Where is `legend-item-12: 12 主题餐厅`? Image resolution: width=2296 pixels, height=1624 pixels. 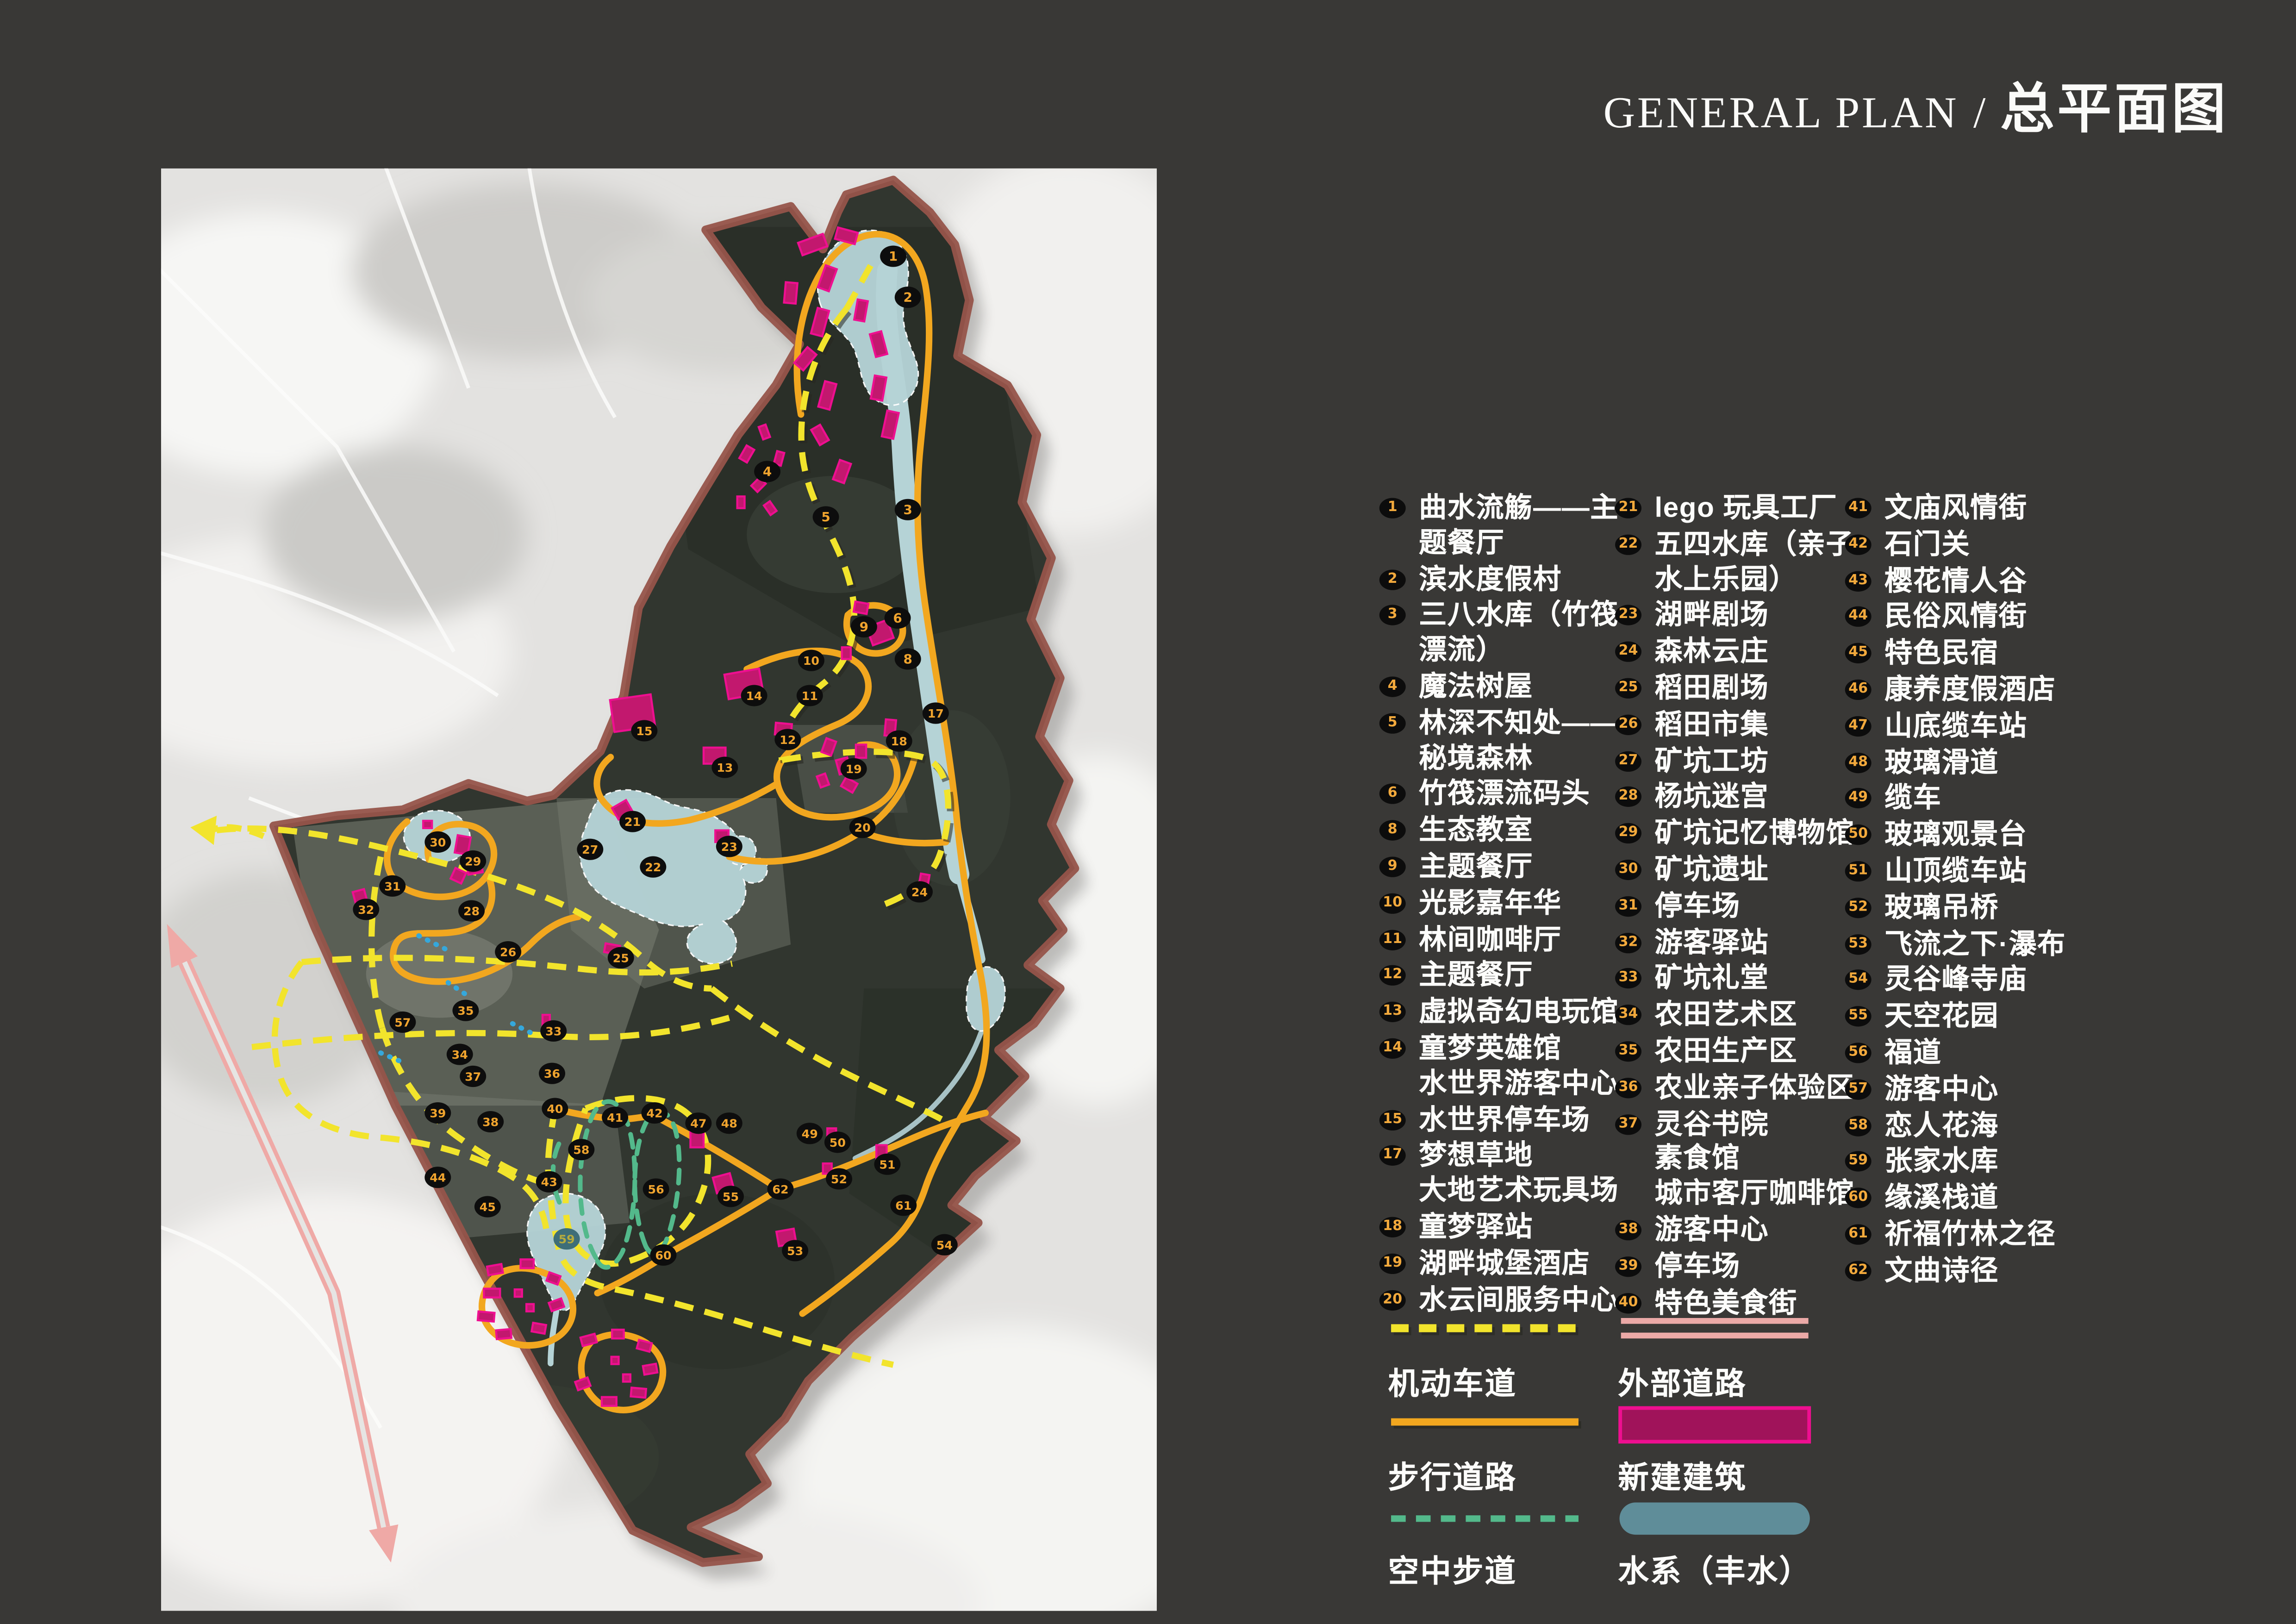
legend-item-12: 12 主题餐厅 is located at coordinates (1499, 977).